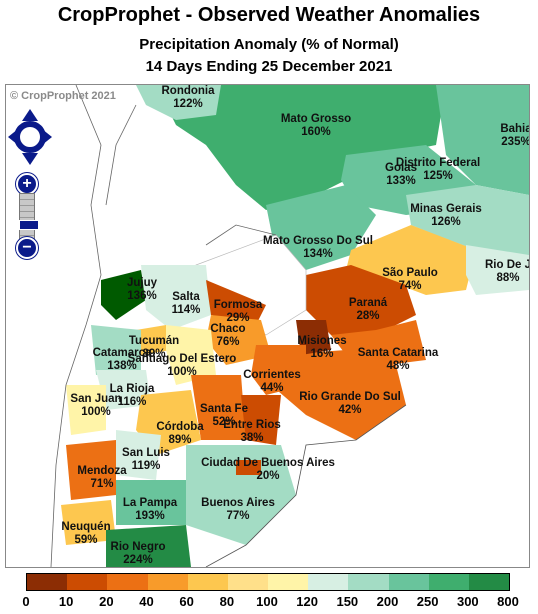  I want to click on region-label-la-rioja: La Rioja 116%, so click(132, 396).